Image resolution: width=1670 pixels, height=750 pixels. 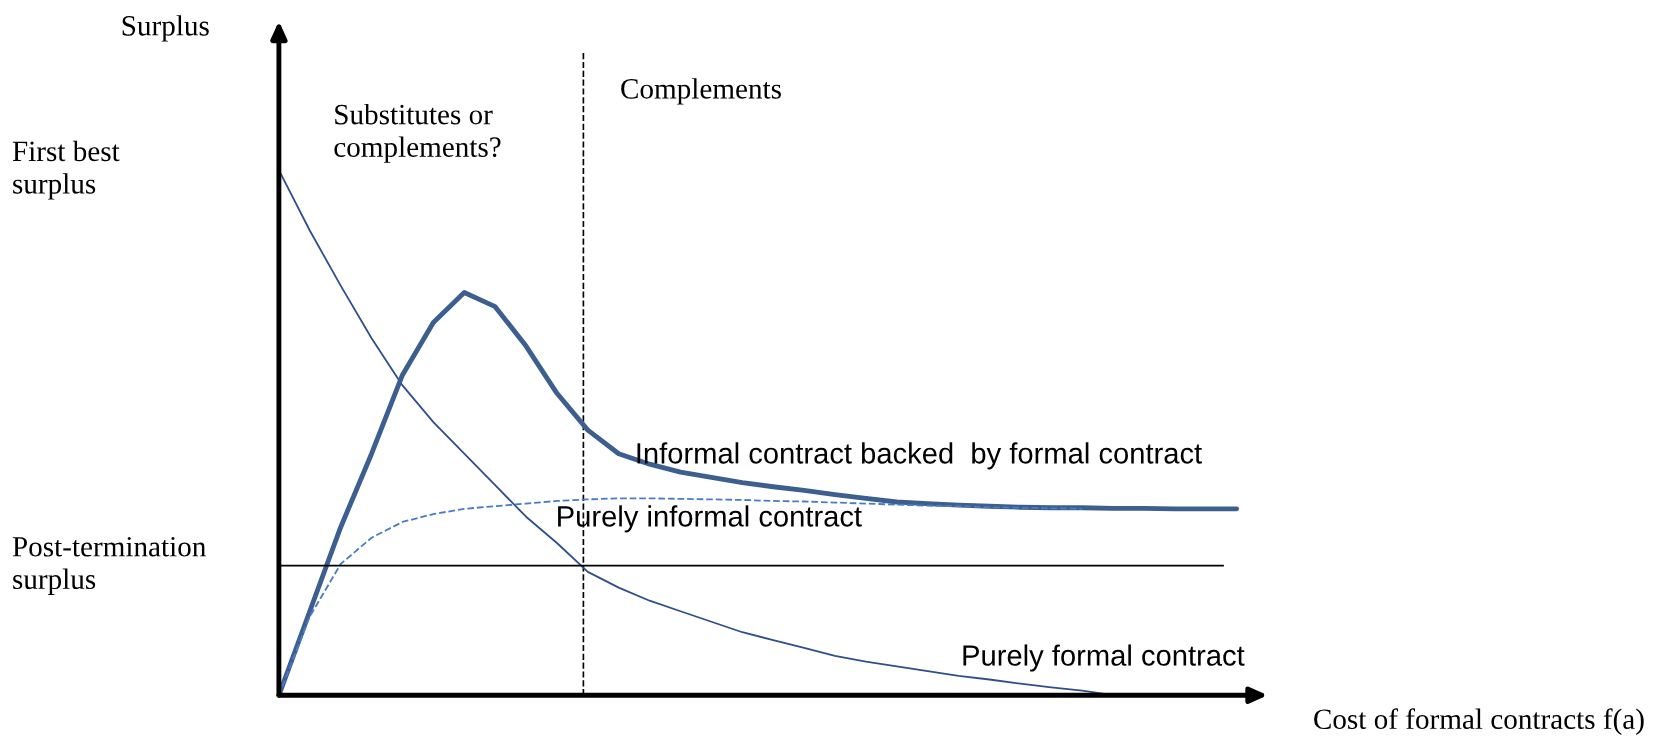 I want to click on text: Substitutes or complements?, so click(x=417, y=133).